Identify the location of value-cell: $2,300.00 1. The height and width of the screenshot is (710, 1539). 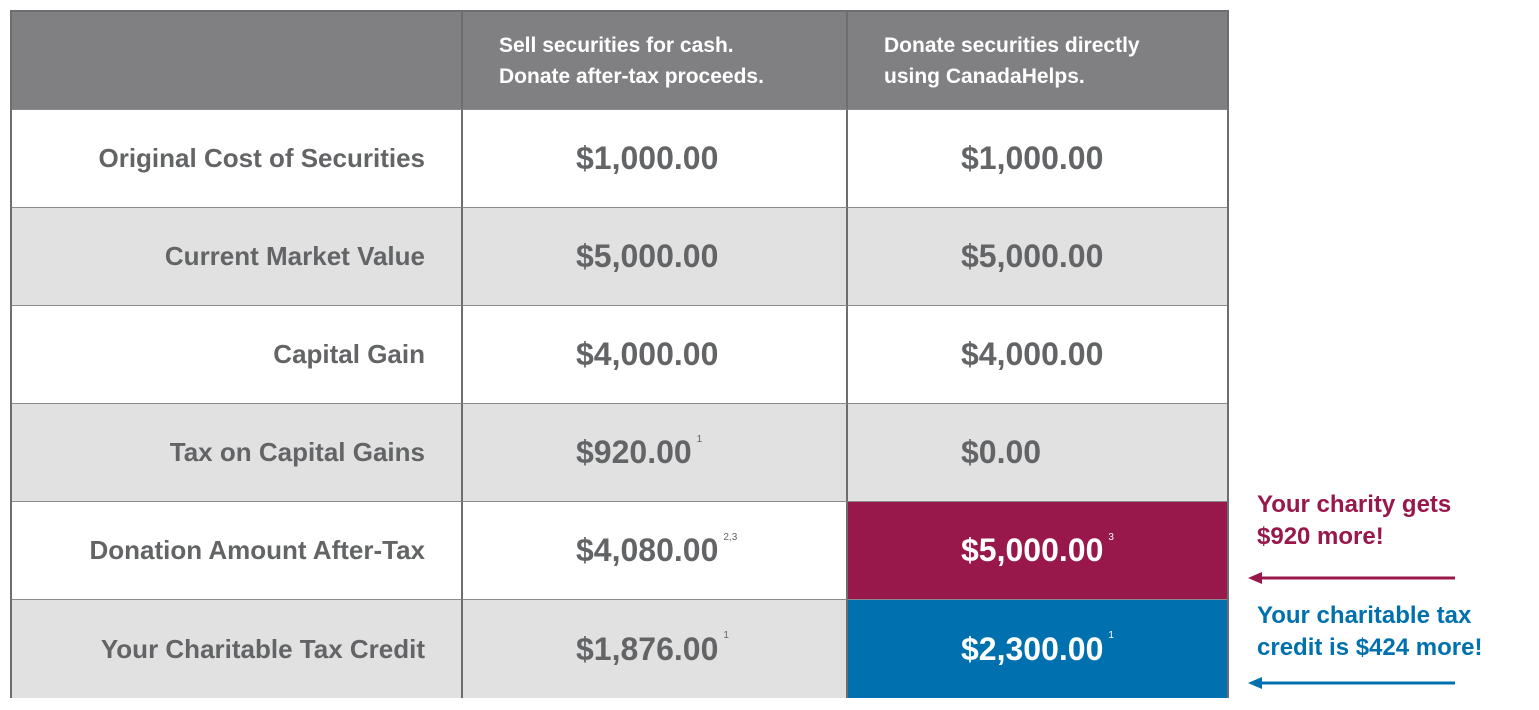
(1037, 649).